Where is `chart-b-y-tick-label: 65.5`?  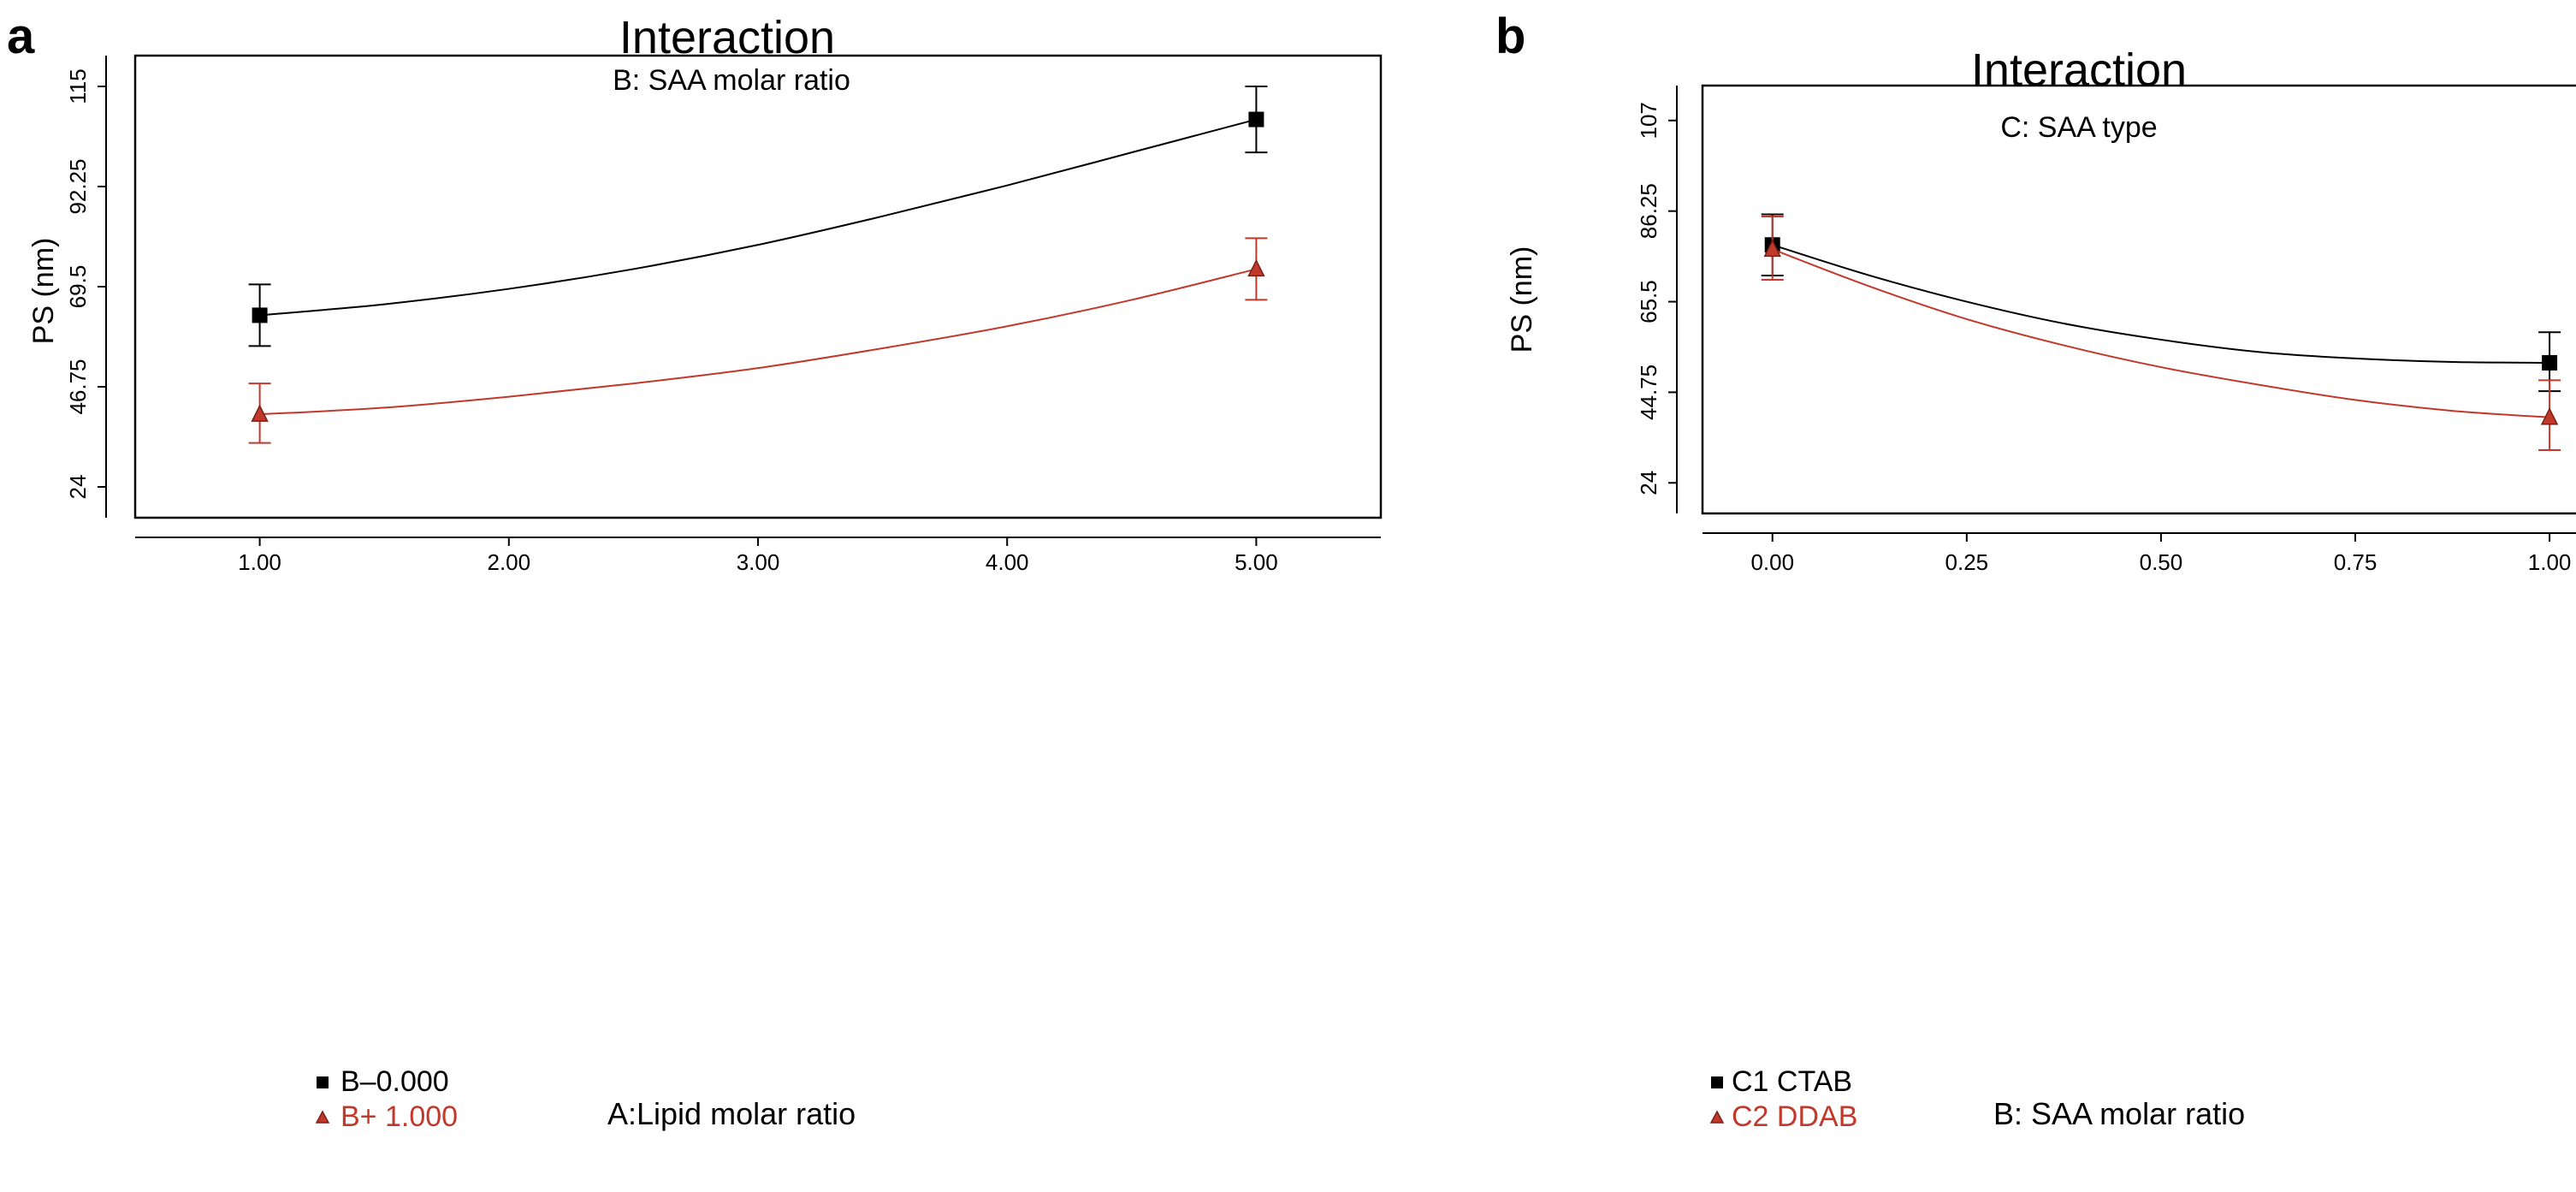
chart-b-y-tick-label: 65.5 is located at coordinates (1648, 301).